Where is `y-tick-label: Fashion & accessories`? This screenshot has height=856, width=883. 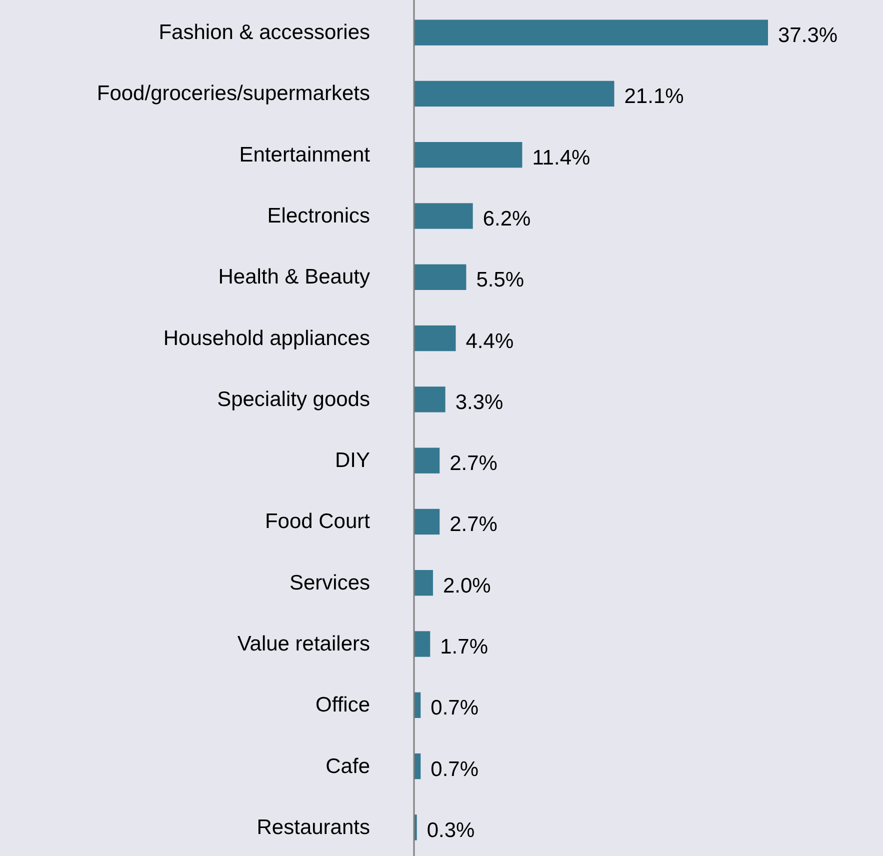 y-tick-label: Fashion & accessories is located at coordinates (264, 32).